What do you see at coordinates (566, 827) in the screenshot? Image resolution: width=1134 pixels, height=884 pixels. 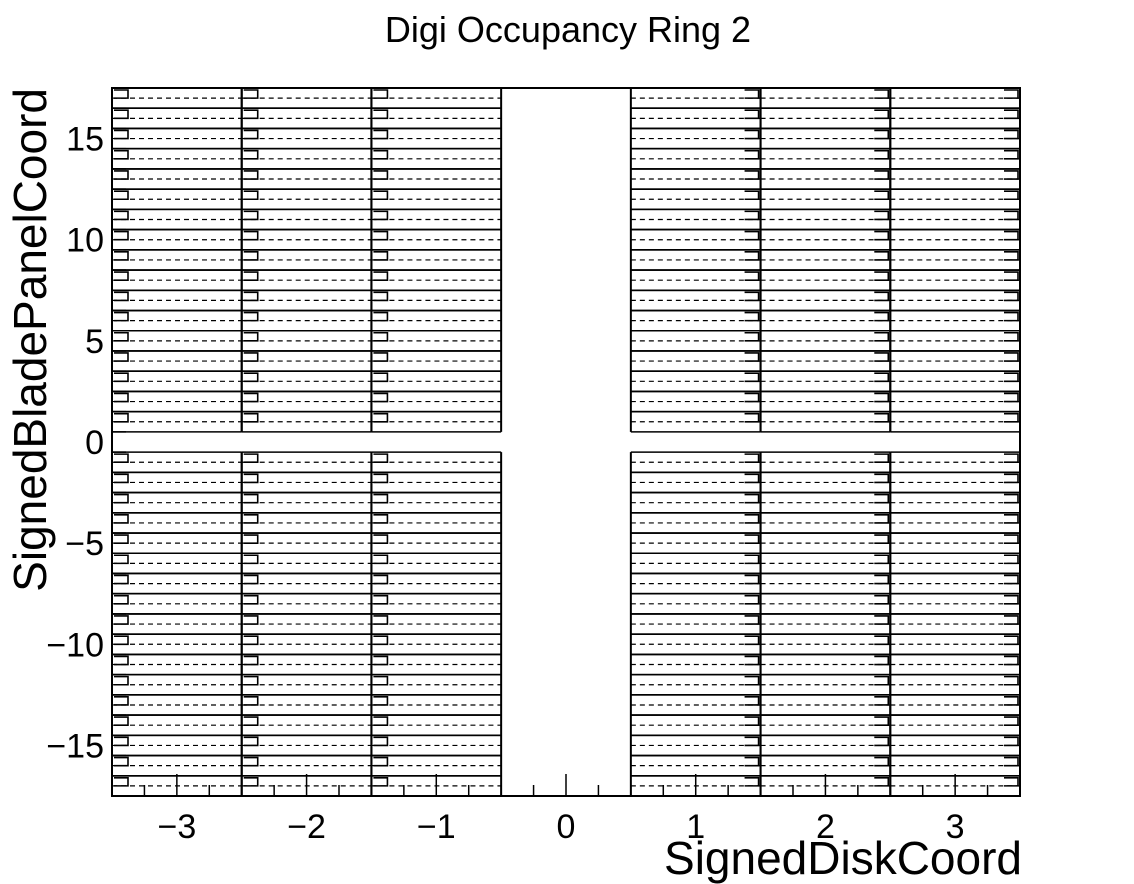 I see `x-tick-label: 0` at bounding box center [566, 827].